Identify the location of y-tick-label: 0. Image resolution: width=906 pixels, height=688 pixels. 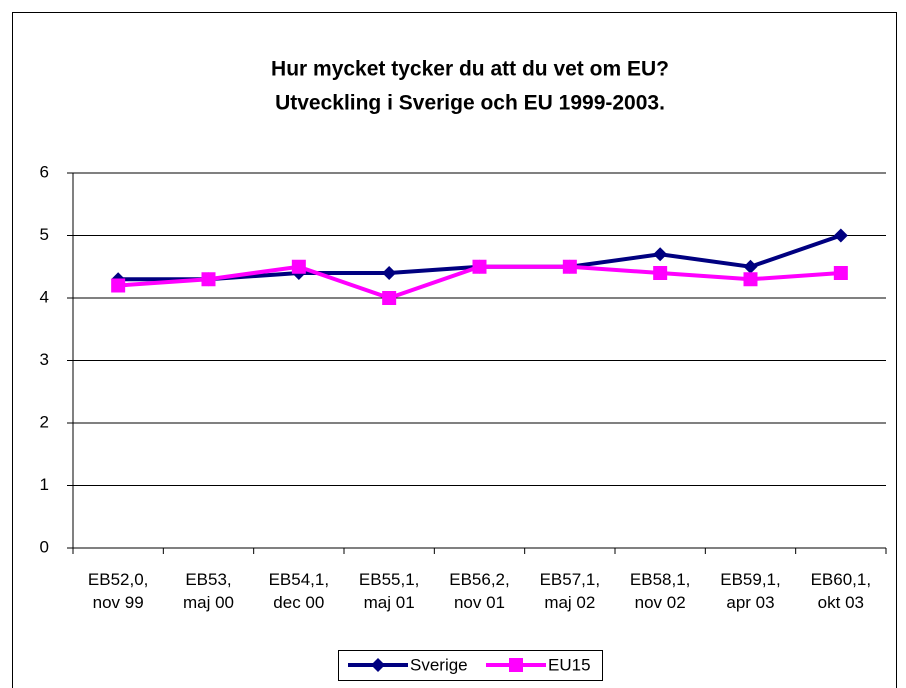
(44, 546).